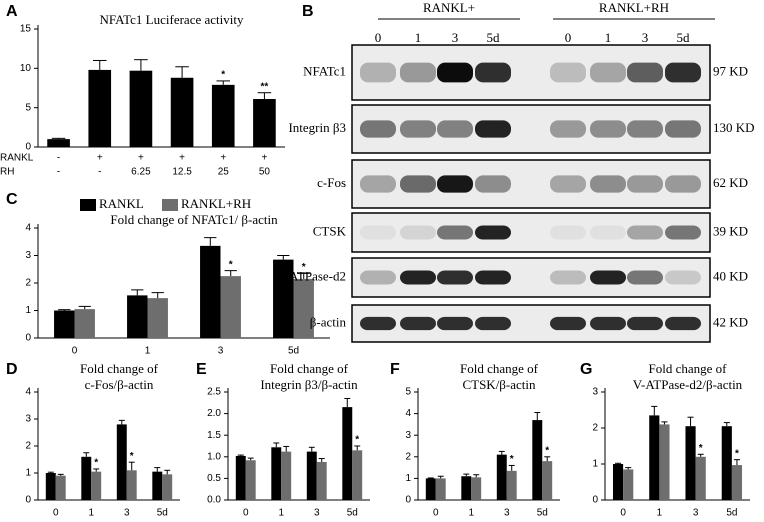  I want to click on y-tick-label: 1.5, so click(214, 435).